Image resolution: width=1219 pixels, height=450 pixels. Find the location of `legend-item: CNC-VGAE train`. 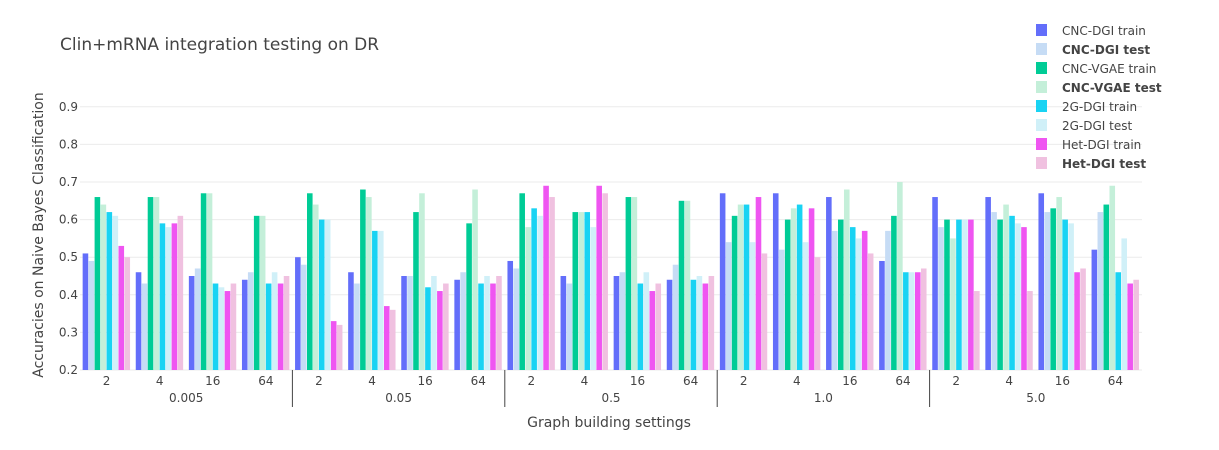

legend-item: CNC-VGAE train is located at coordinates (1096, 69).